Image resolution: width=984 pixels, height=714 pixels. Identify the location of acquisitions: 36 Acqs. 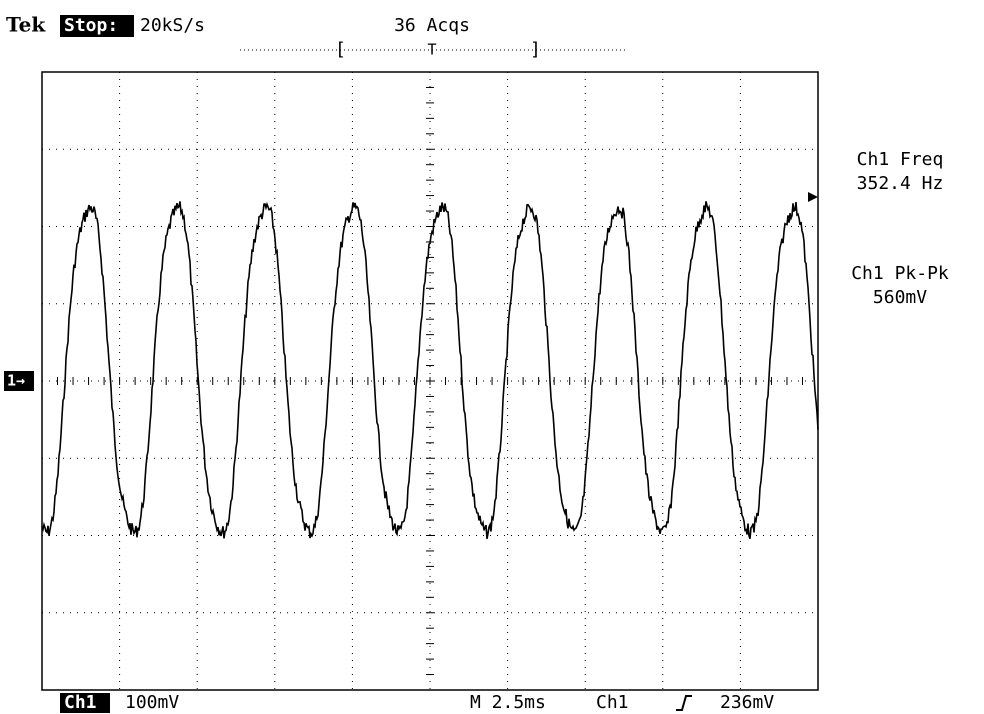
(432, 25).